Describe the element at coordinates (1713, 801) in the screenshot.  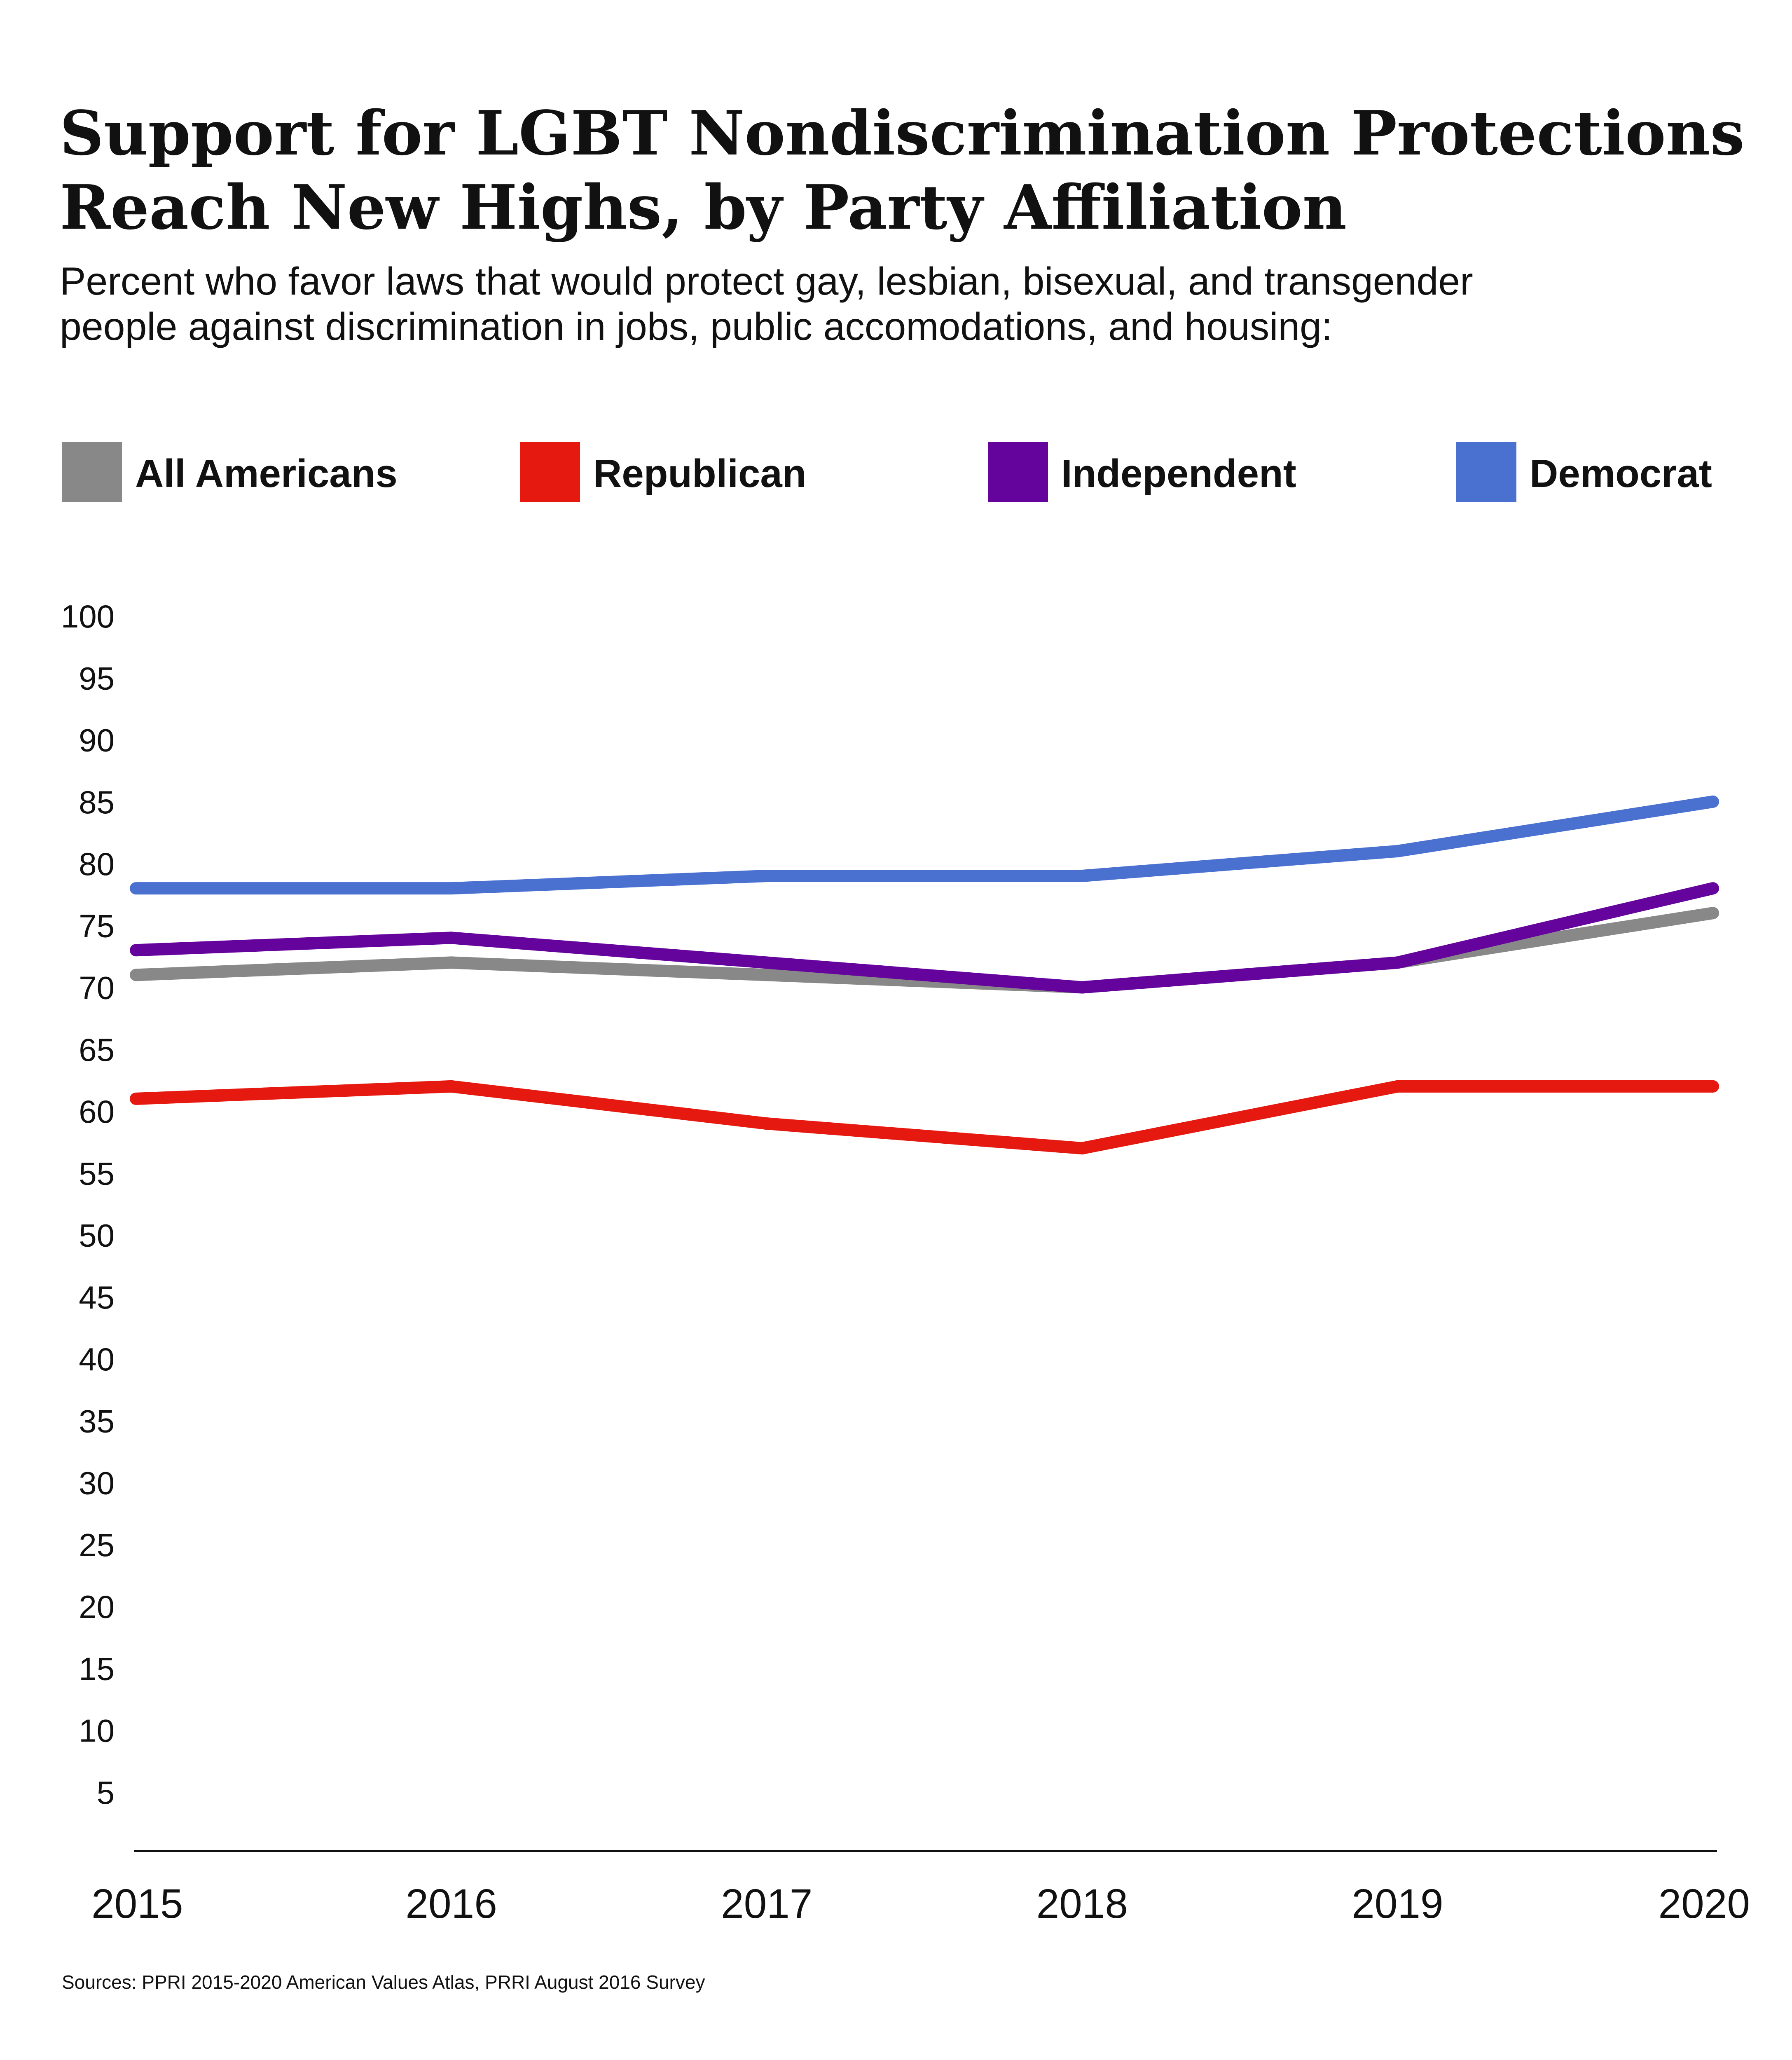
I see `data-point-democrat-2020` at that location.